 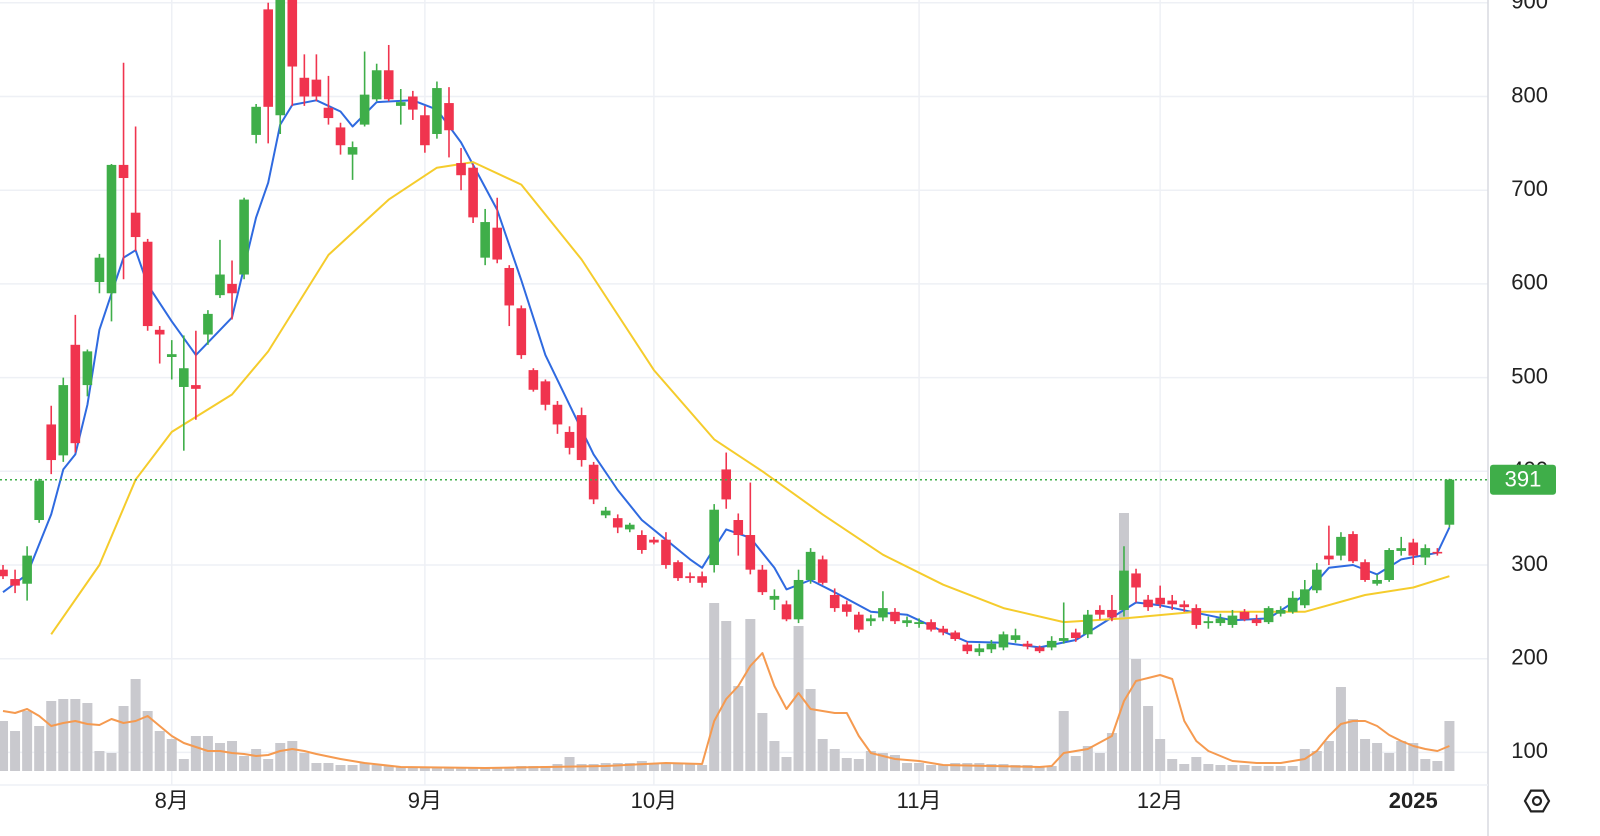 I want to click on y-tick-label: 500, so click(x=1529, y=375).